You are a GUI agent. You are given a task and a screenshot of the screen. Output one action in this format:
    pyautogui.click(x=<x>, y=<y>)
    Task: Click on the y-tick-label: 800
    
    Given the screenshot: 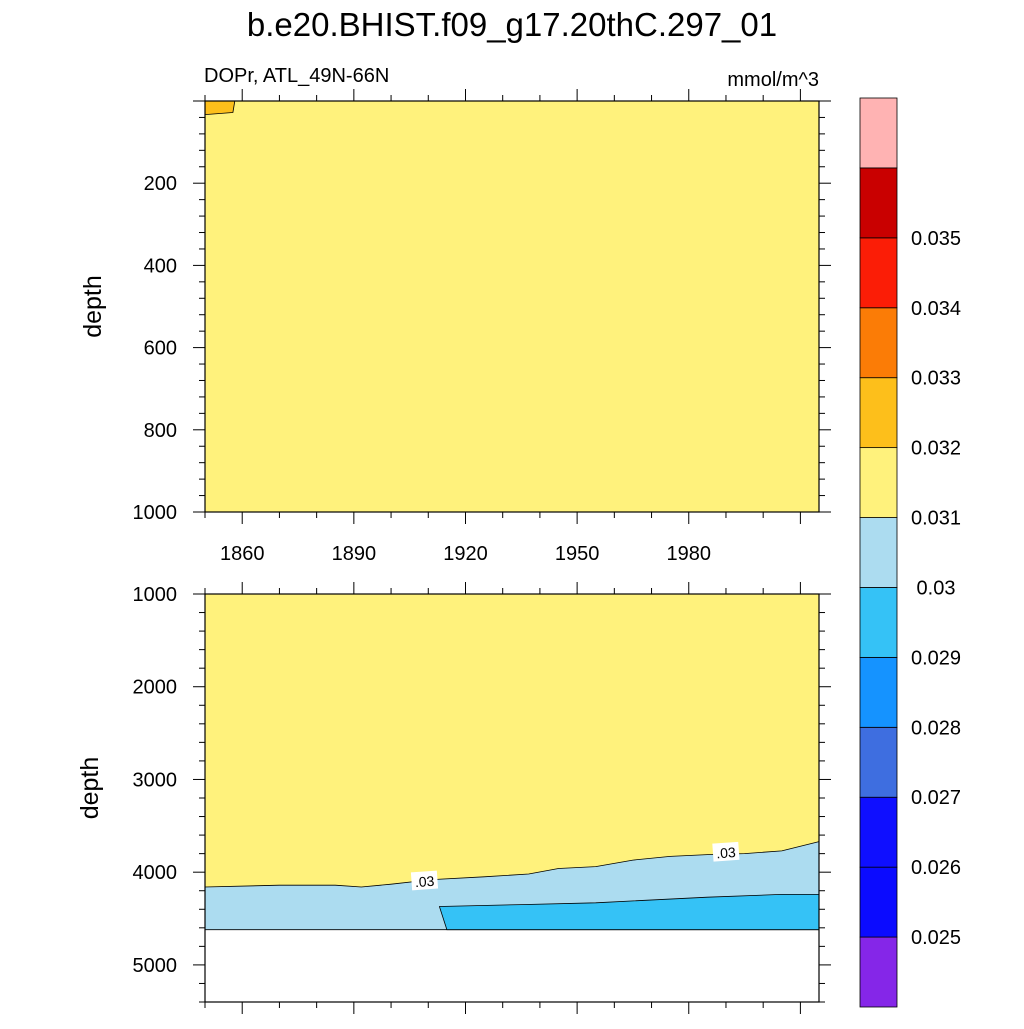 What is the action you would take?
    pyautogui.click(x=160, y=431)
    